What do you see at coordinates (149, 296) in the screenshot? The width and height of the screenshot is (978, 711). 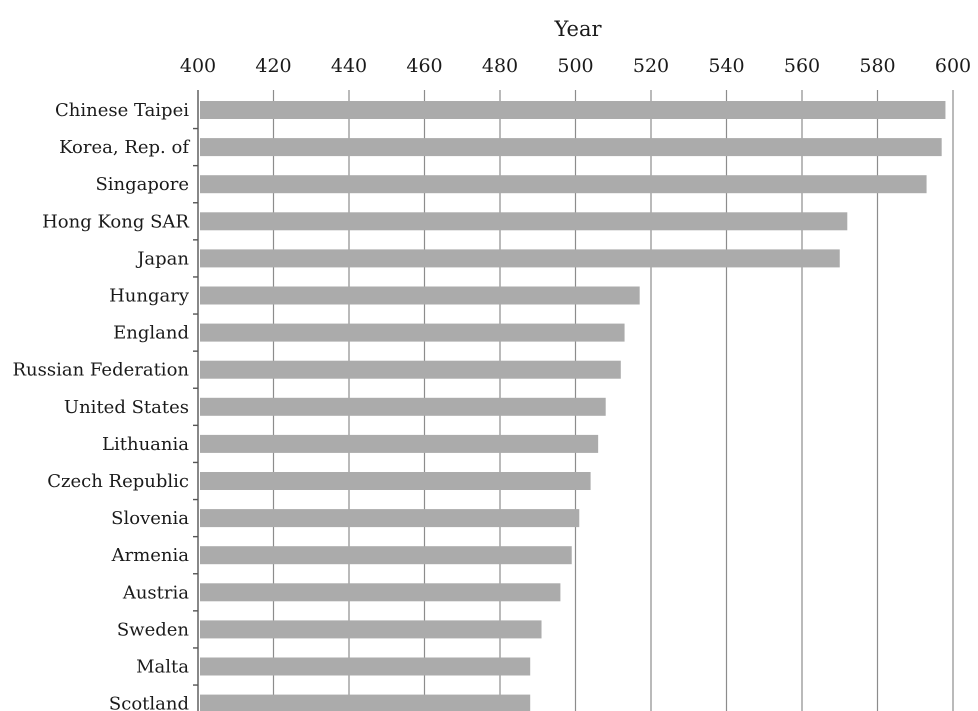 I see `category-label: Hungary` at bounding box center [149, 296].